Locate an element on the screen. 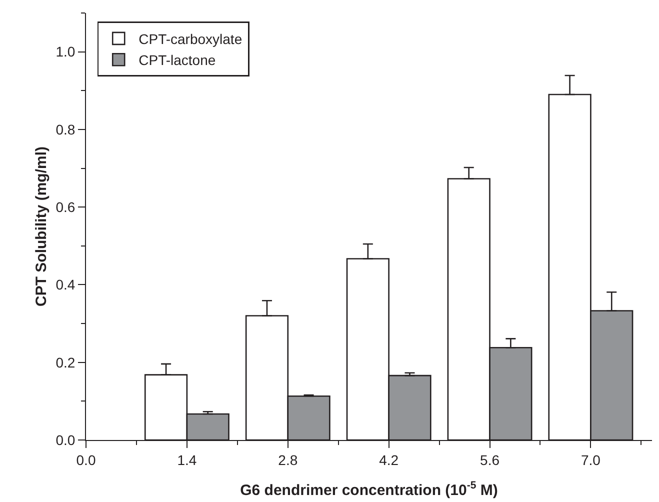 The height and width of the screenshot is (502, 659). y-tick-label: 0.4 is located at coordinates (66, 284).